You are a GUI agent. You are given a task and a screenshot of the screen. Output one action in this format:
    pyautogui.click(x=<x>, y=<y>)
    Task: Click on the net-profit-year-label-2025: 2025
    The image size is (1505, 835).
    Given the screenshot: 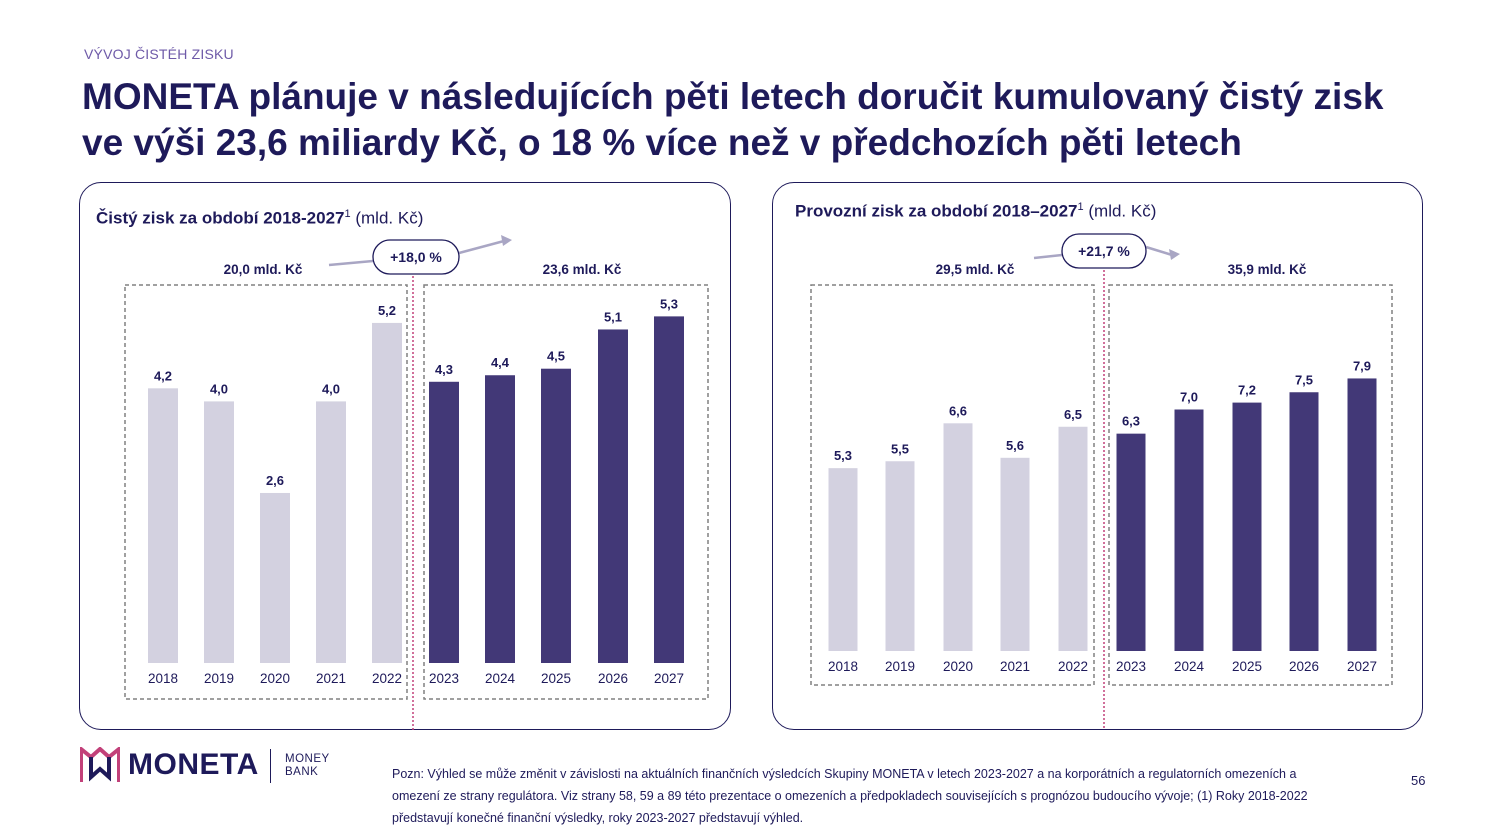 What is the action you would take?
    pyautogui.click(x=556, y=678)
    